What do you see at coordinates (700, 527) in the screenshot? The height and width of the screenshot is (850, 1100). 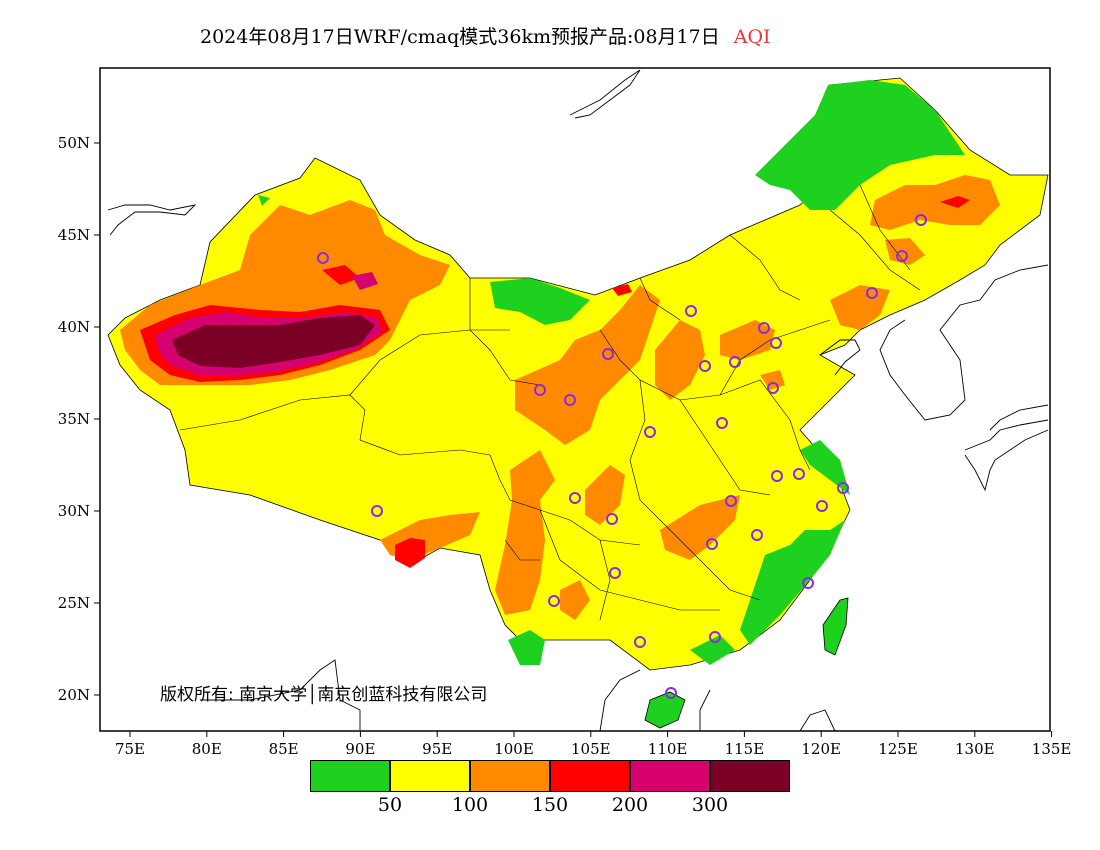 I see `orange-hunan` at bounding box center [700, 527].